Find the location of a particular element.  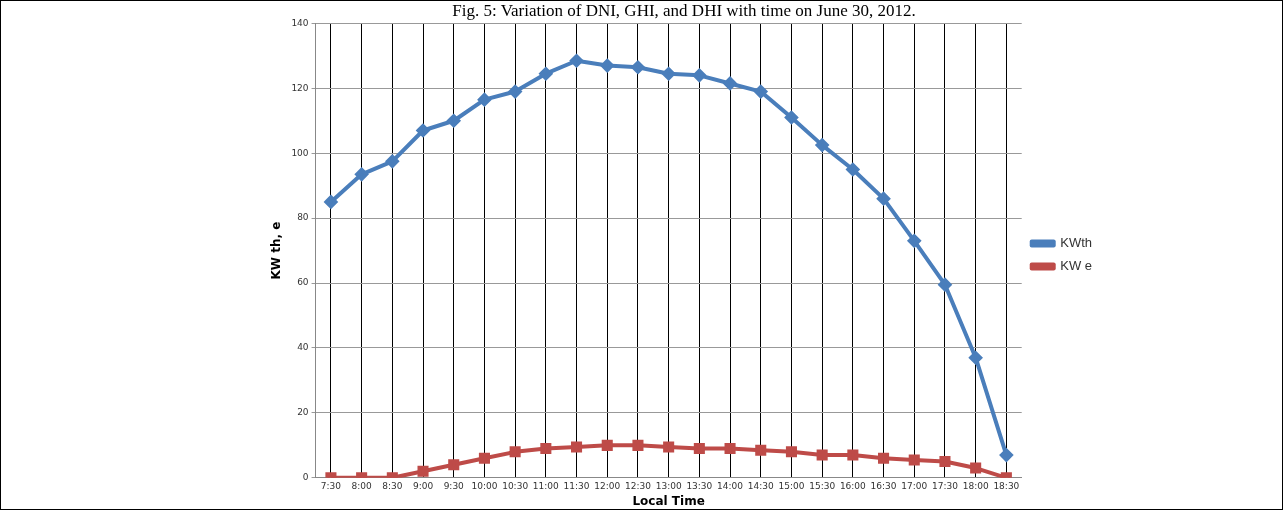

x-tick-label: 10:00 is located at coordinates (484, 485).